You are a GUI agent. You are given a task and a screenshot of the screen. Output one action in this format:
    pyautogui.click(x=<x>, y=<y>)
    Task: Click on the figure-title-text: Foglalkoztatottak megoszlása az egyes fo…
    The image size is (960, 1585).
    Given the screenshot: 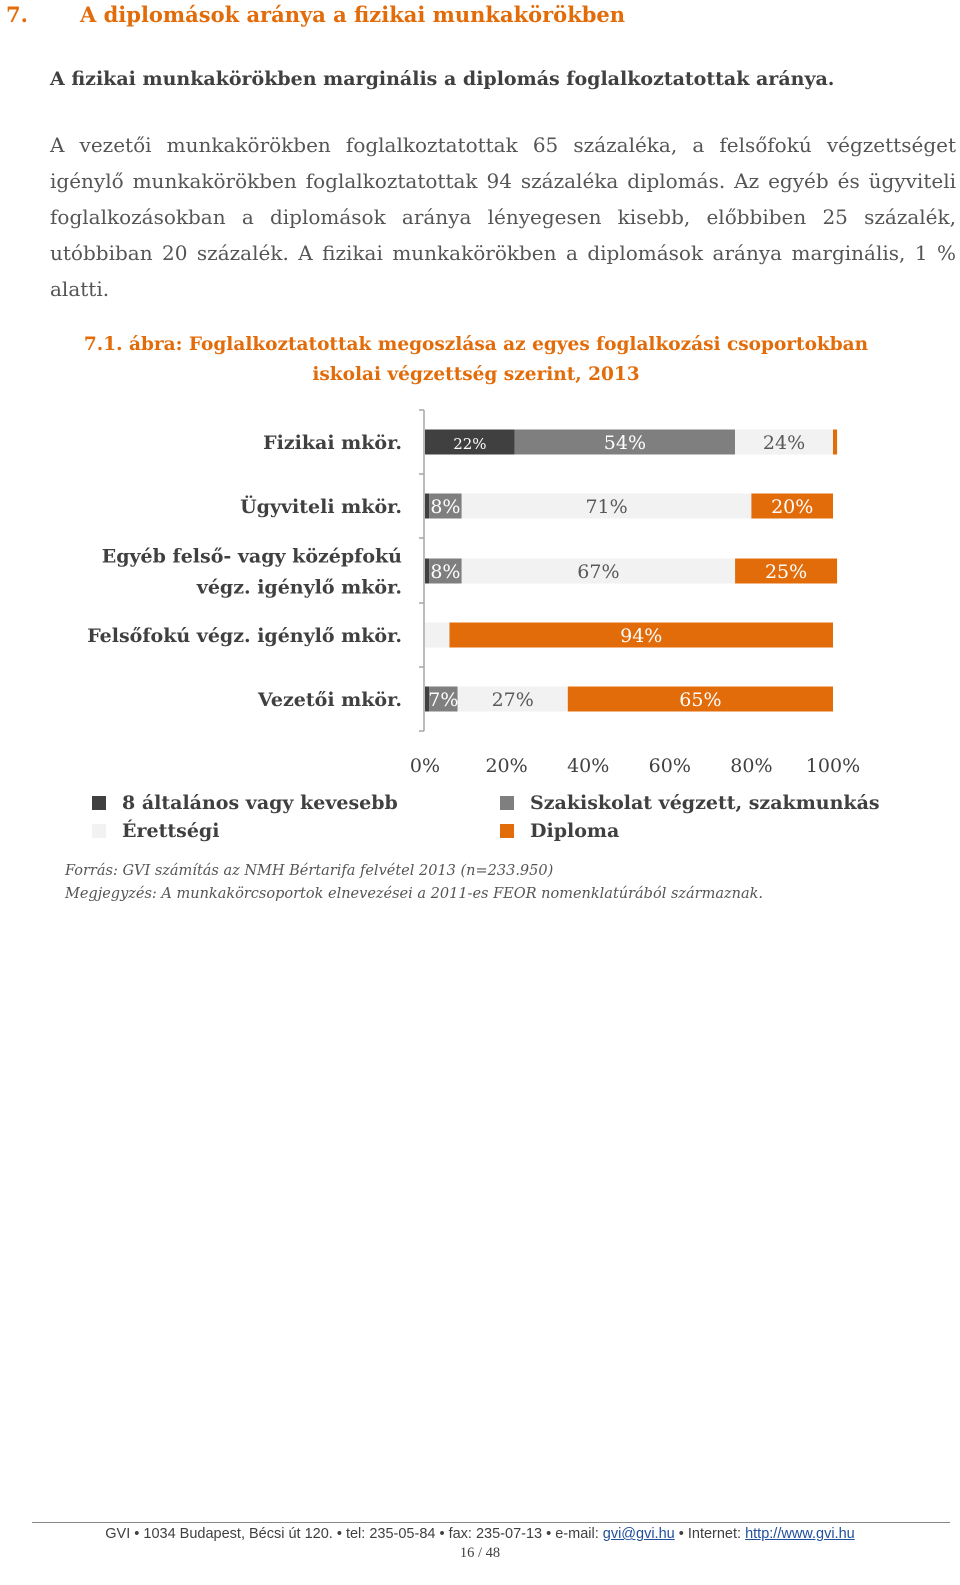 What is the action you would take?
    pyautogui.click(x=528, y=359)
    